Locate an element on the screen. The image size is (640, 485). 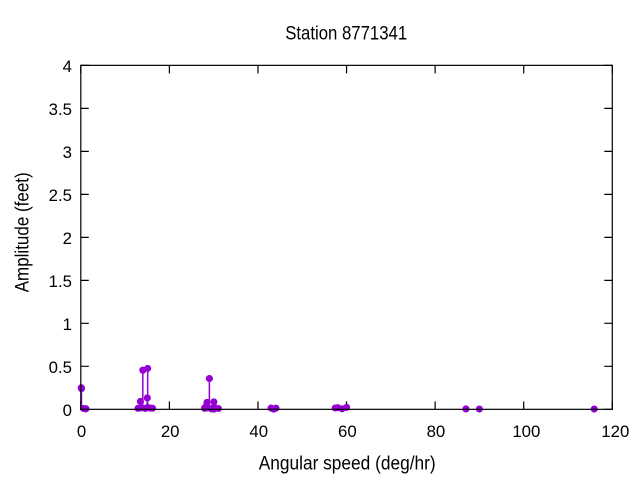
svg-text: 1 is located at coordinates (67, 324).